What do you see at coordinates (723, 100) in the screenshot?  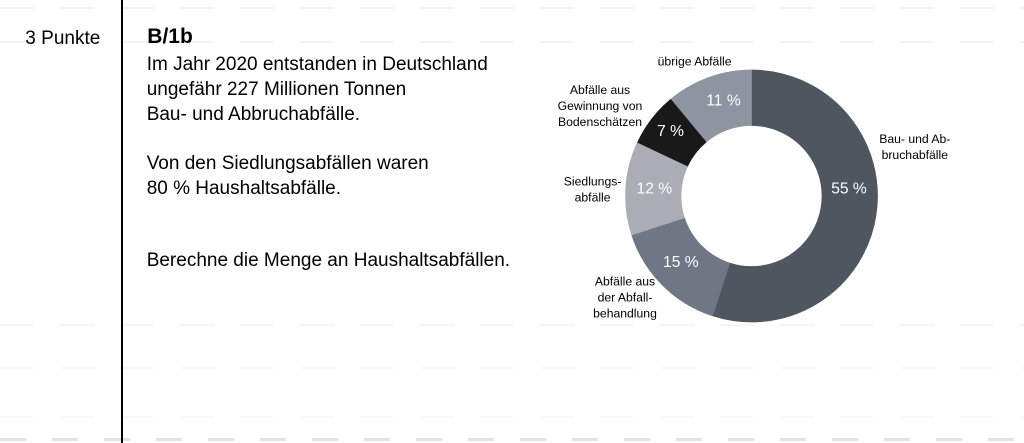 I see `svg-text: 11 %` at bounding box center [723, 100].